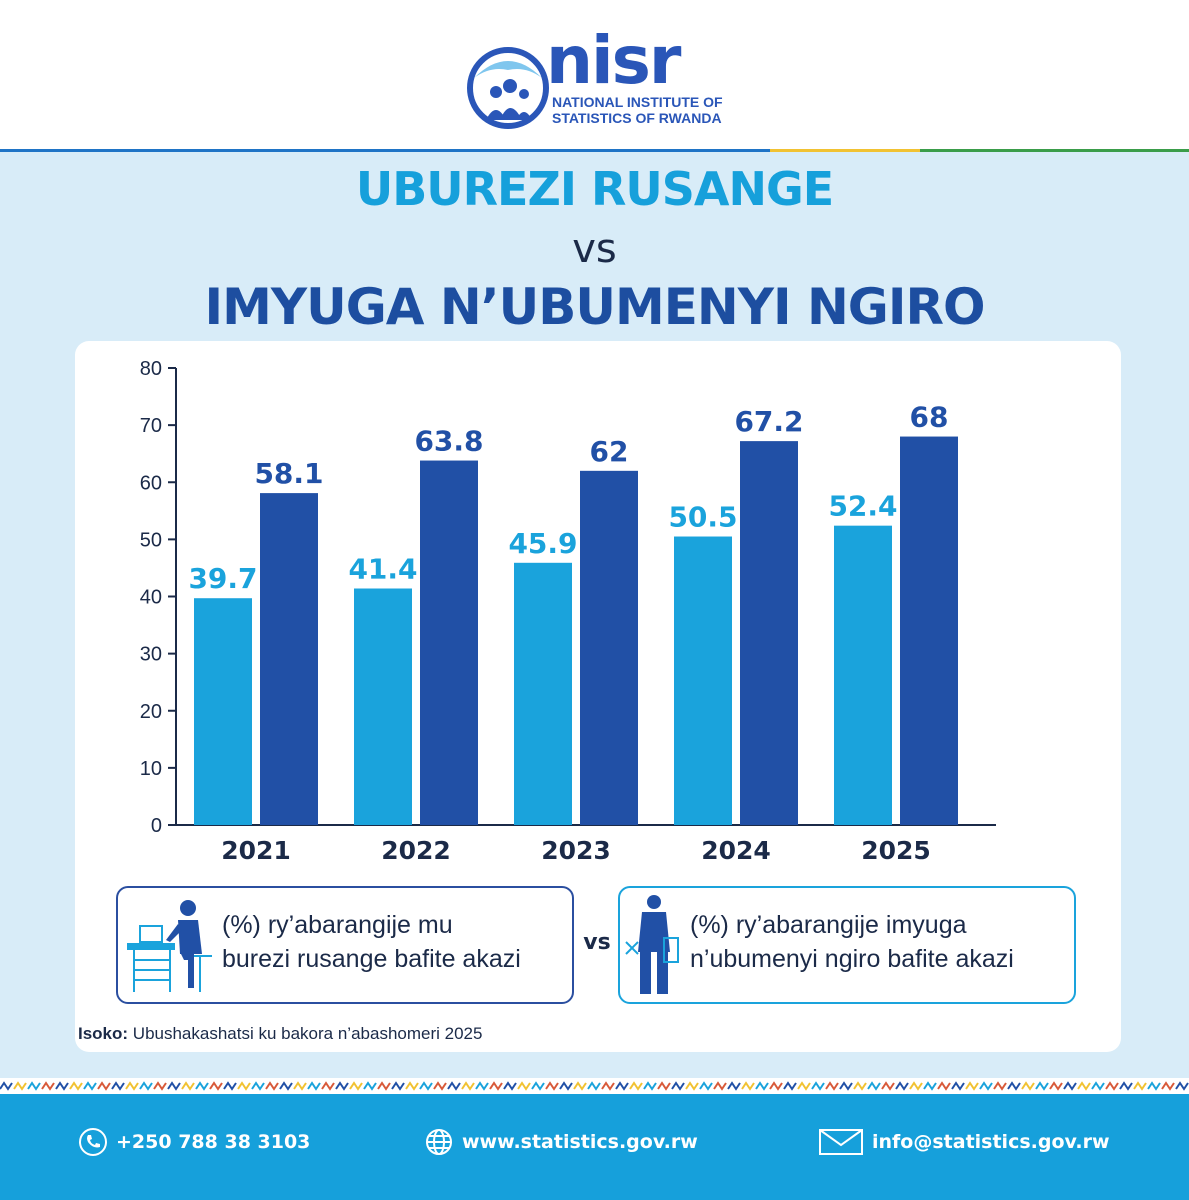  I want to click on footer-phone: +250 788 38 3103, so click(194, 1142).